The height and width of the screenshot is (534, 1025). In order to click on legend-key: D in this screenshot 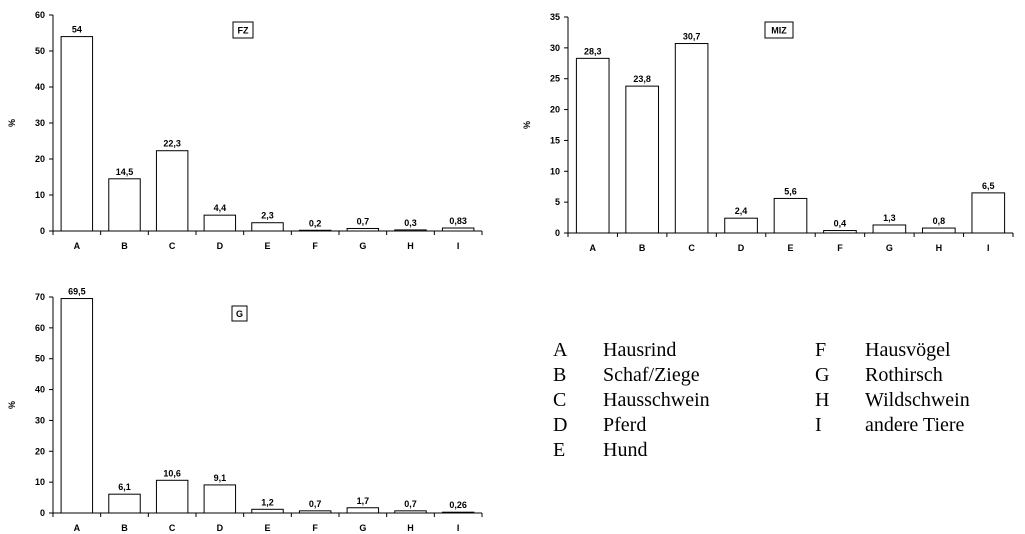, I will do `click(560, 425)`.